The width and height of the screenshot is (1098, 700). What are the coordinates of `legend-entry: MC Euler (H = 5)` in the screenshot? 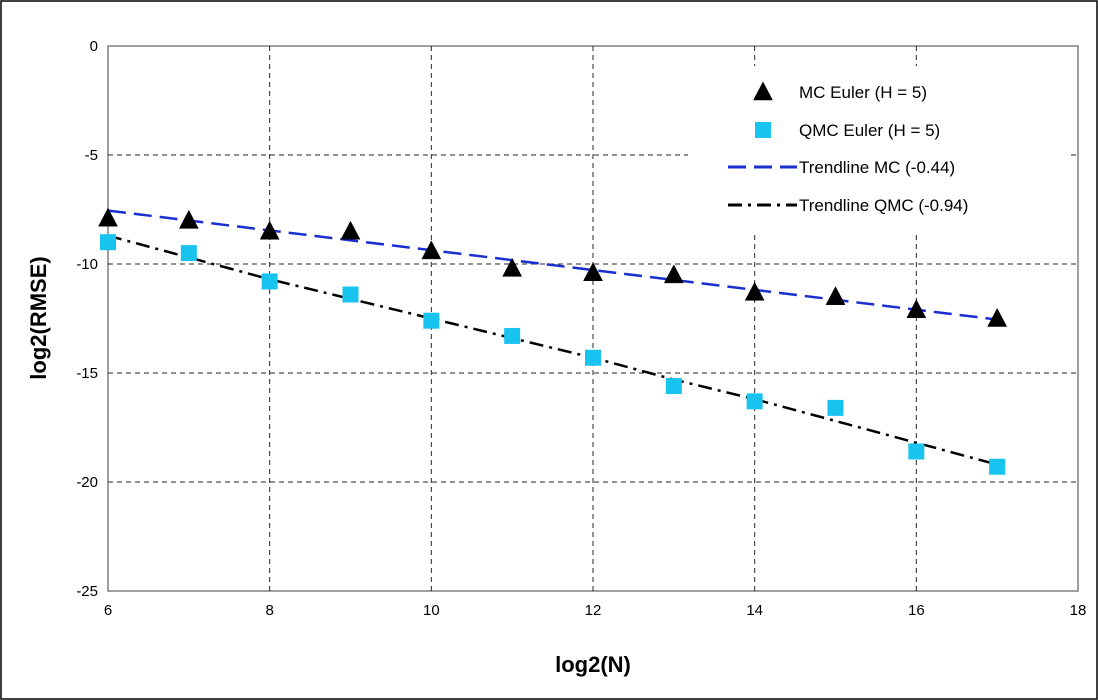 It's located at (840, 91).